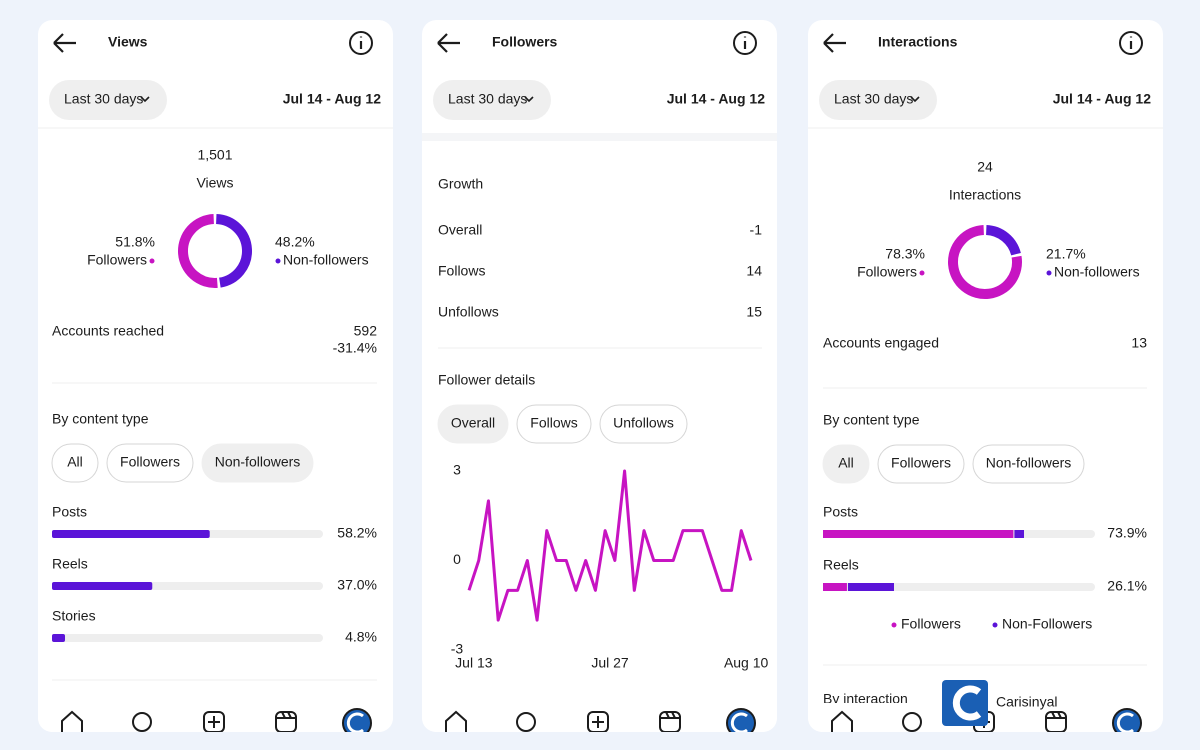 This screenshot has width=1200, height=750. I want to click on bar-value: 58.2%, so click(357, 533).